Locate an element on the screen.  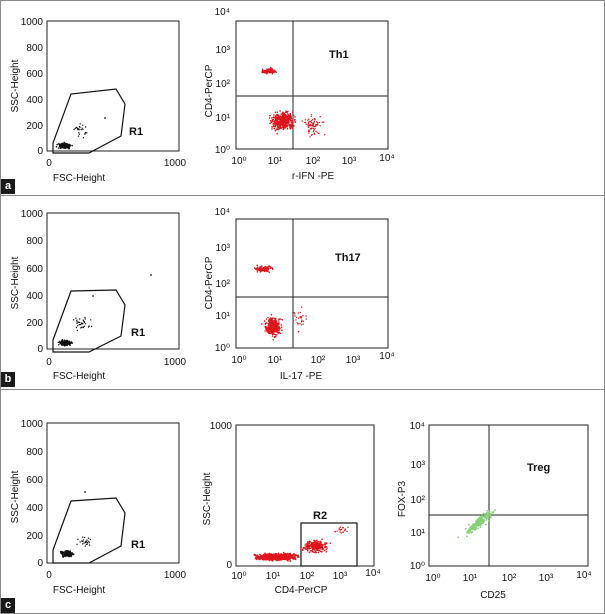
panel-divider is located at coordinates (302, 195).